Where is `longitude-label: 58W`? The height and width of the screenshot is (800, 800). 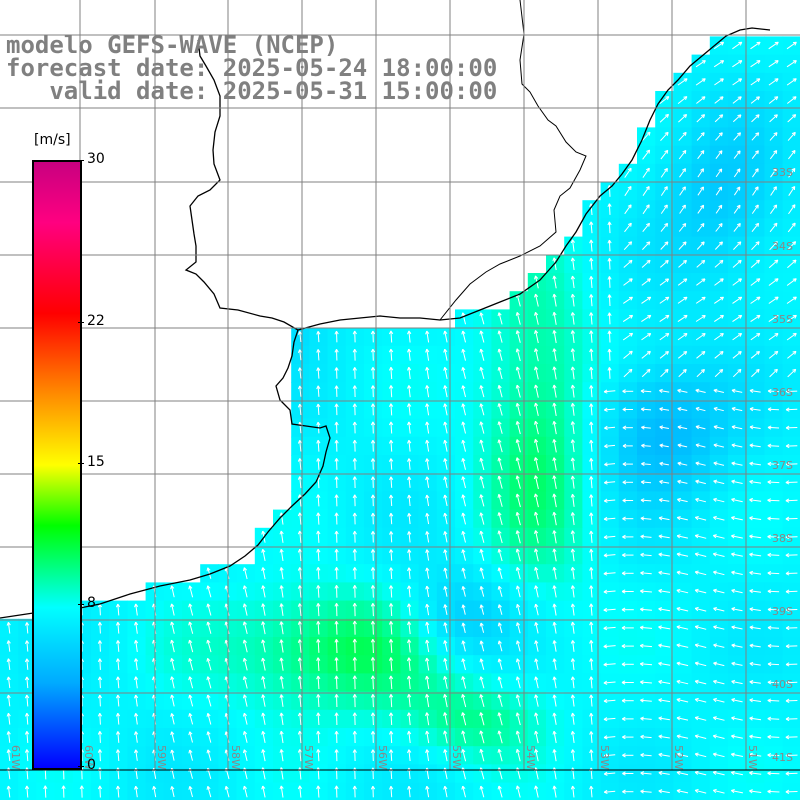
longitude-label: 58W is located at coordinates (235, 757).